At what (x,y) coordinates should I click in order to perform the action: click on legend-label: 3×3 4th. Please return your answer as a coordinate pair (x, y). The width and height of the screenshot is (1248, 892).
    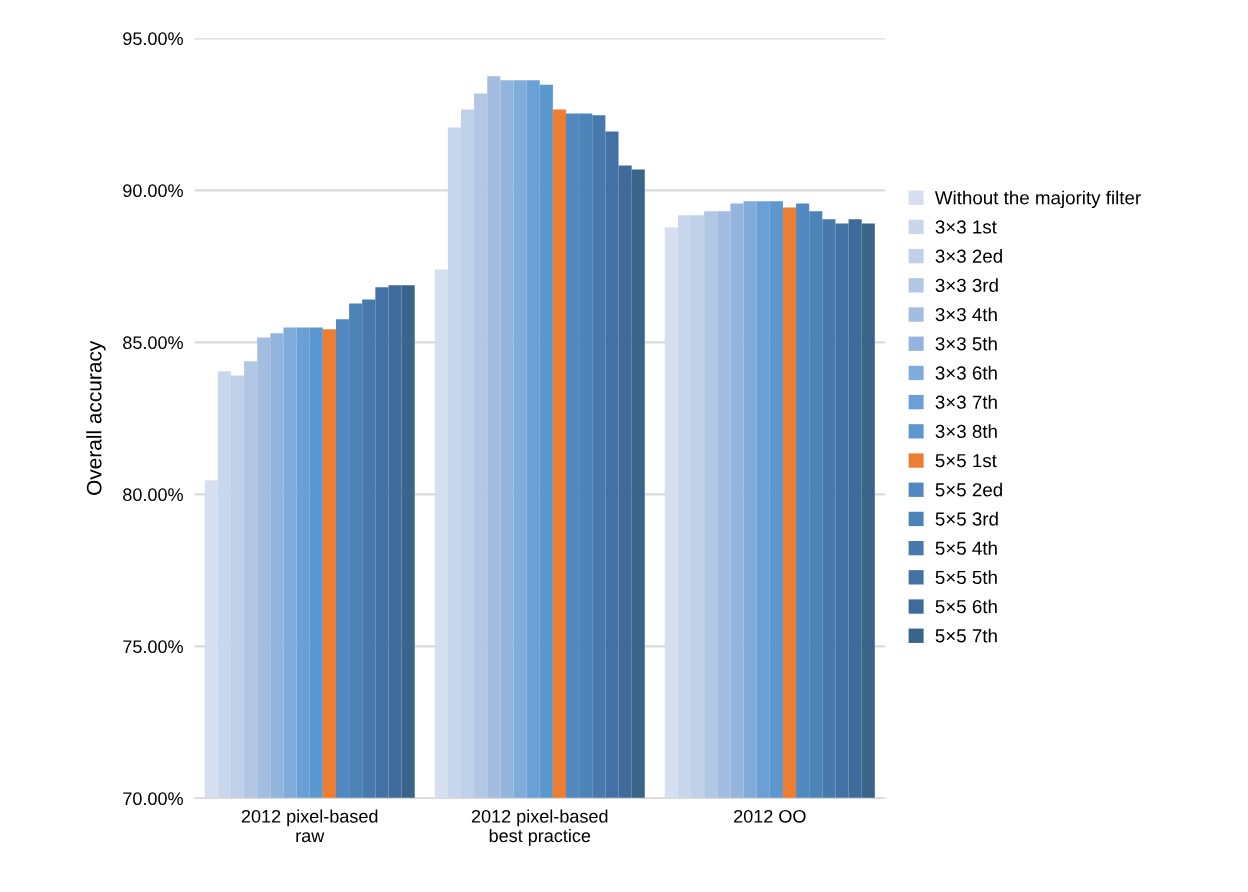
    Looking at the image, I should click on (966, 314).